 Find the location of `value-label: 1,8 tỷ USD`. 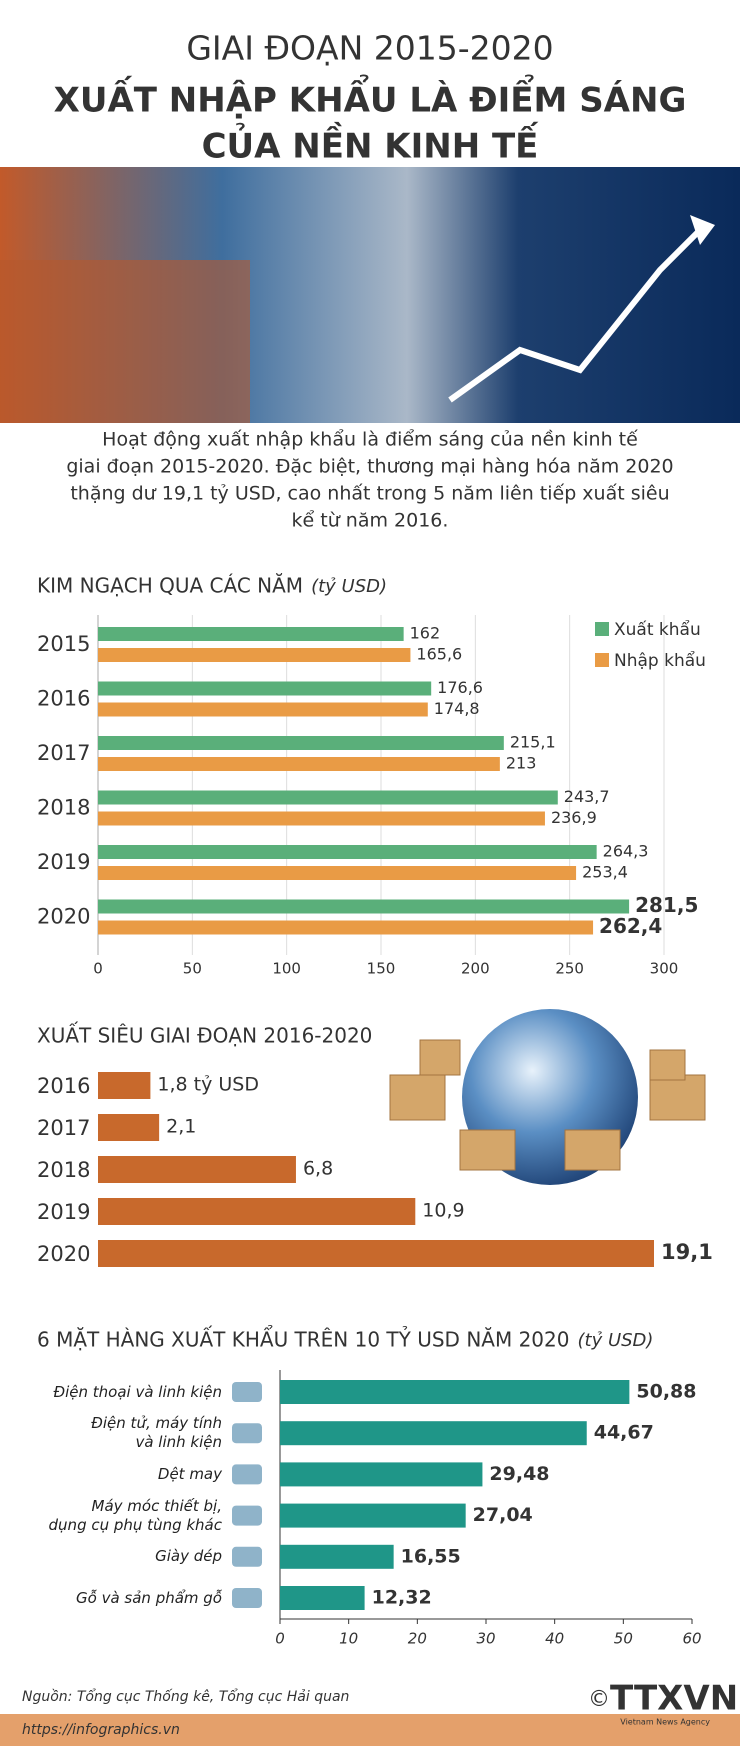

value-label: 1,8 tỷ USD is located at coordinates (208, 1085).